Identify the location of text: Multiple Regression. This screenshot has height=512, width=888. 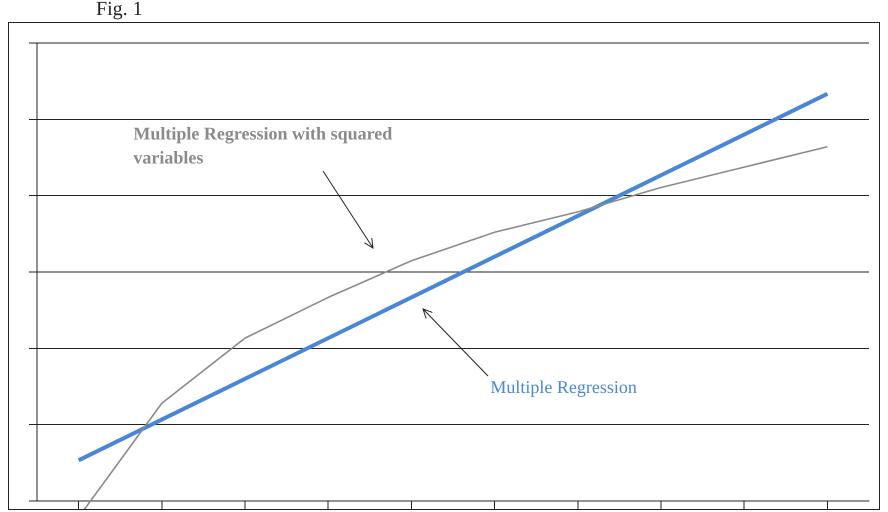
(563, 387).